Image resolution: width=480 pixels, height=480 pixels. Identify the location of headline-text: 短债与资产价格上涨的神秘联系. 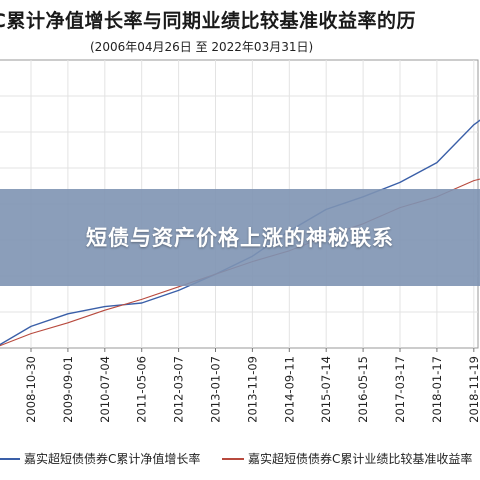
(240, 237).